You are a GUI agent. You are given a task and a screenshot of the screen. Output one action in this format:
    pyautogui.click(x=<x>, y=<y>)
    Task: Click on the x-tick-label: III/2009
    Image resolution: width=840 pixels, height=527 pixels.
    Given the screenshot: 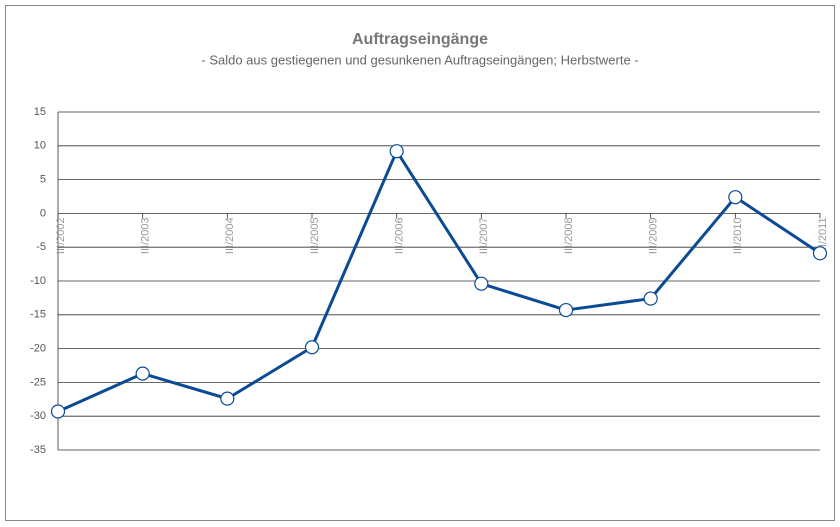 What is the action you would take?
    pyautogui.click(x=654, y=235)
    